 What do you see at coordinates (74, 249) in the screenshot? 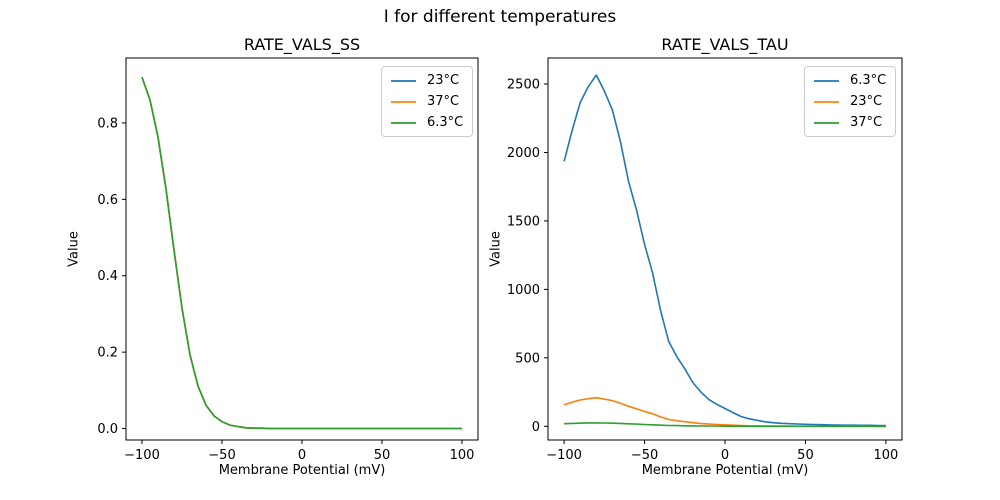
I see `left-chart-ylabel: Value` at bounding box center [74, 249].